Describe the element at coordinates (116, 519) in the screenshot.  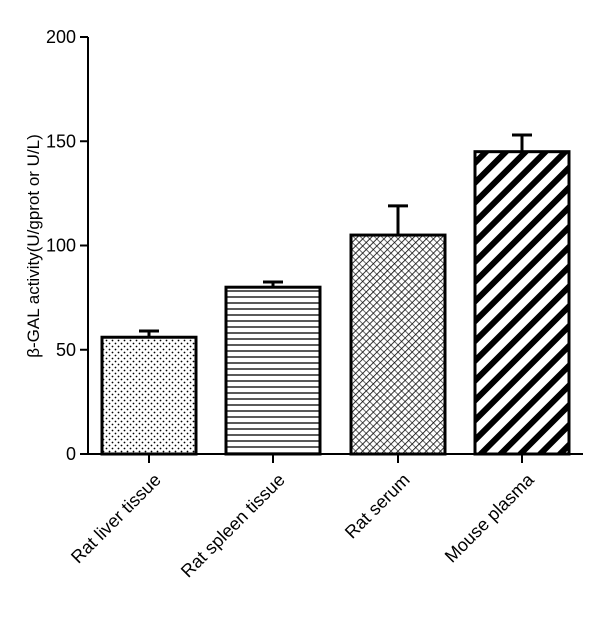
I see `x-category-label: Rat liver tissue` at that location.